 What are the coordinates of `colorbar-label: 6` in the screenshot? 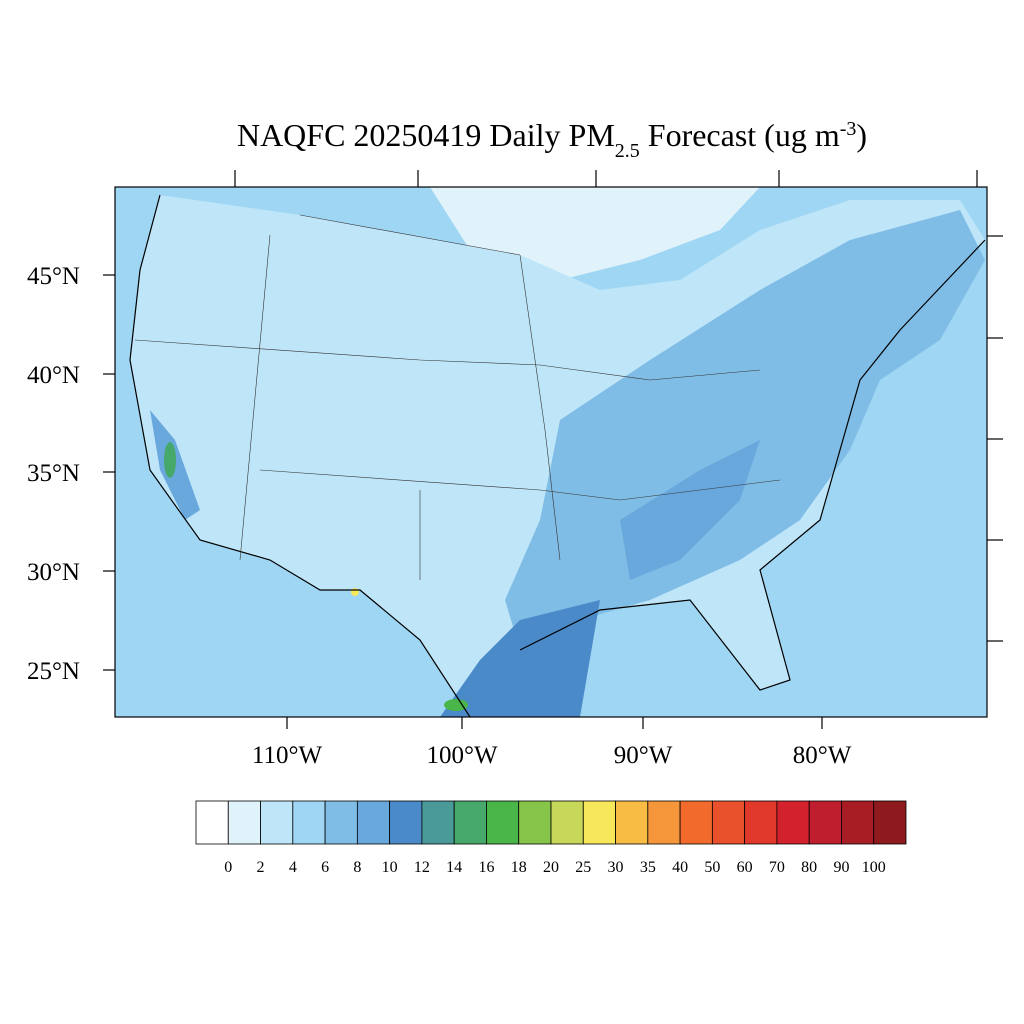 It's located at (325, 867).